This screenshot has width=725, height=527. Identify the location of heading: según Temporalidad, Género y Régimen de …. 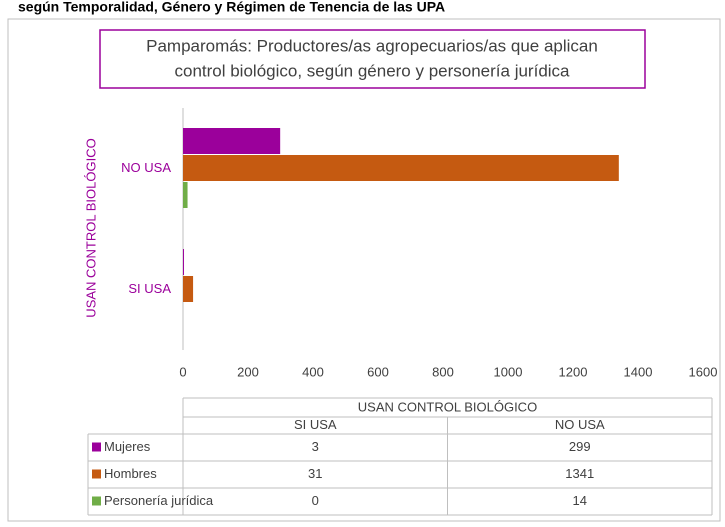
(231, 7).